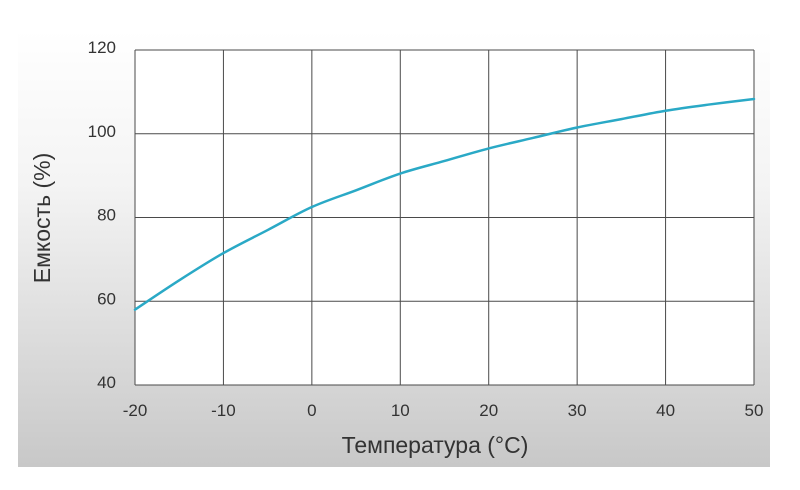 The image size is (800, 490). Describe the element at coordinates (106, 215) in the screenshot. I see `y-tick-label: 80` at that location.